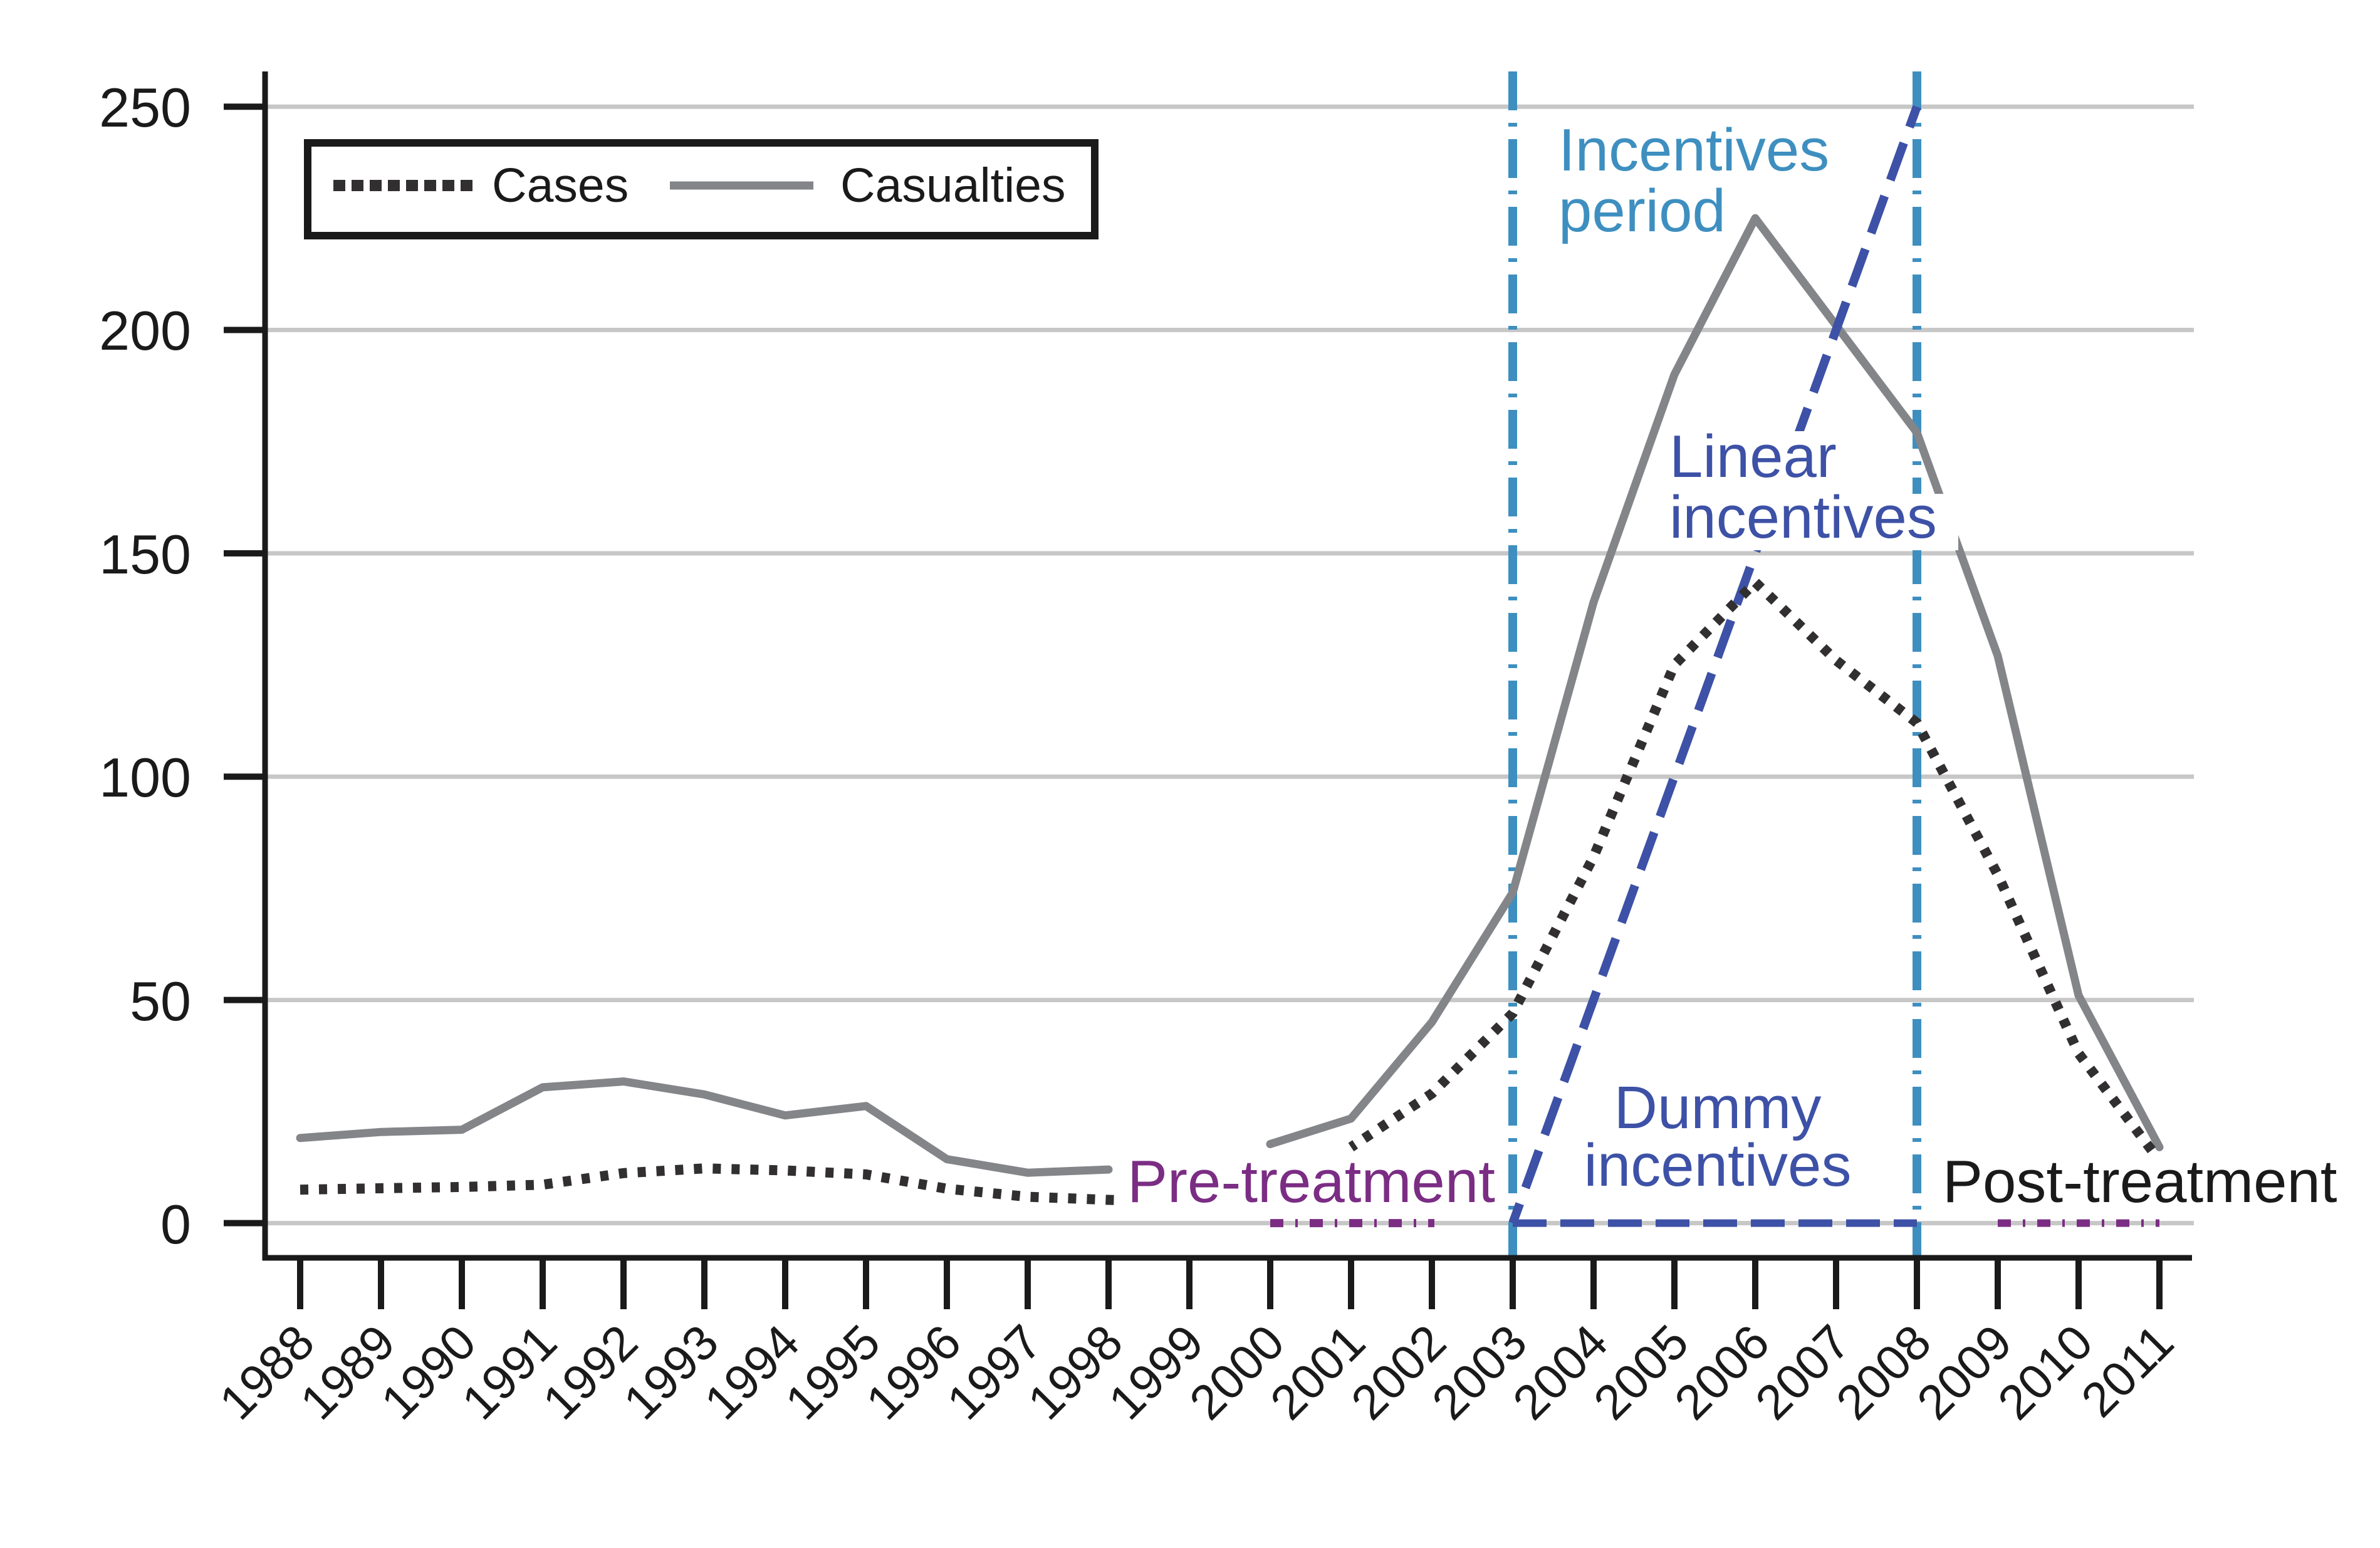 The image size is (2380, 1548). Describe the element at coordinates (953, 186) in the screenshot. I see `svg-text: Casualties` at that location.